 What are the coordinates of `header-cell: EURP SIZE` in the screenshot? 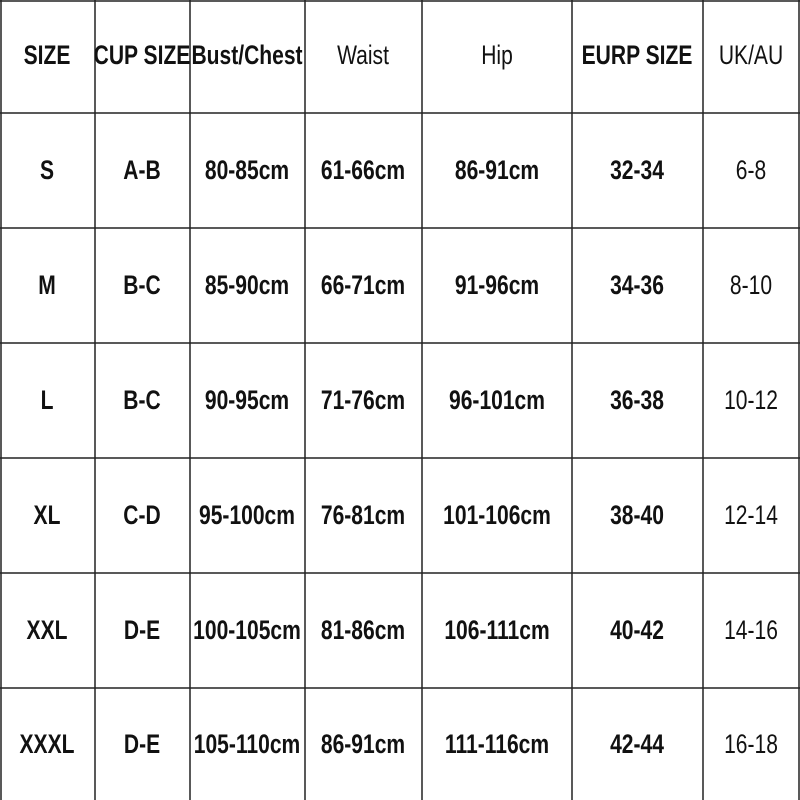 It's located at (637, 56).